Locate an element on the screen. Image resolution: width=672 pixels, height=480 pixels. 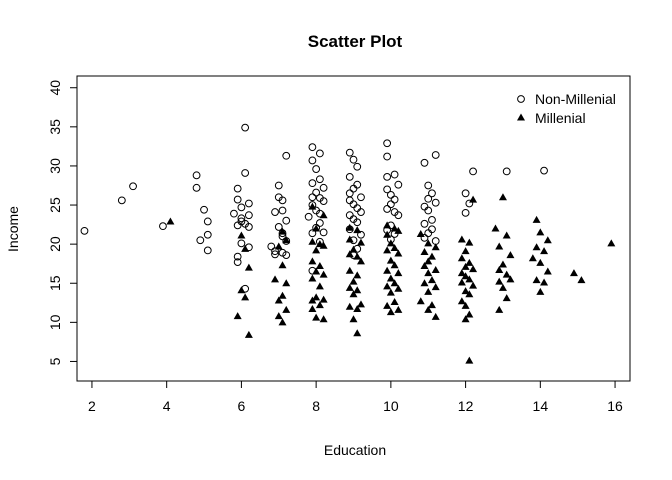
y-tick-label: 30 is located at coordinates (55, 166).